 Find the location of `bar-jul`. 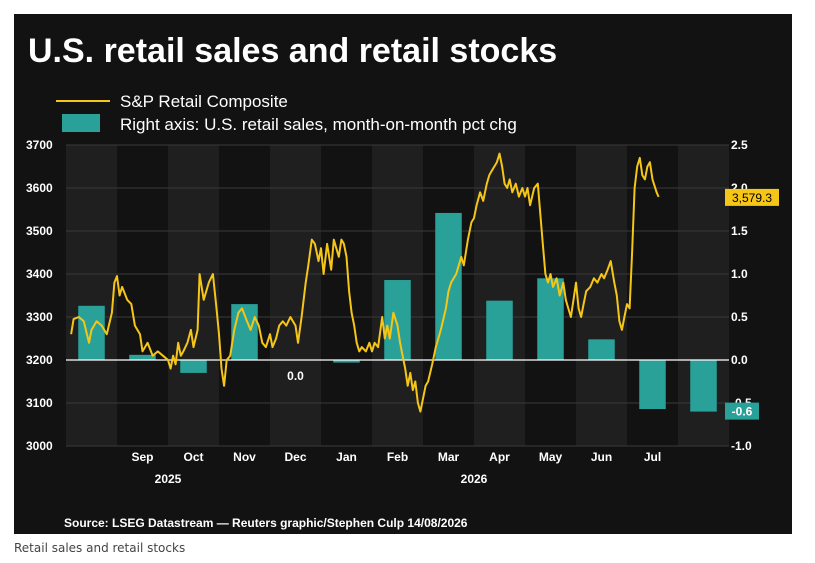

bar-jul is located at coordinates (652, 385).